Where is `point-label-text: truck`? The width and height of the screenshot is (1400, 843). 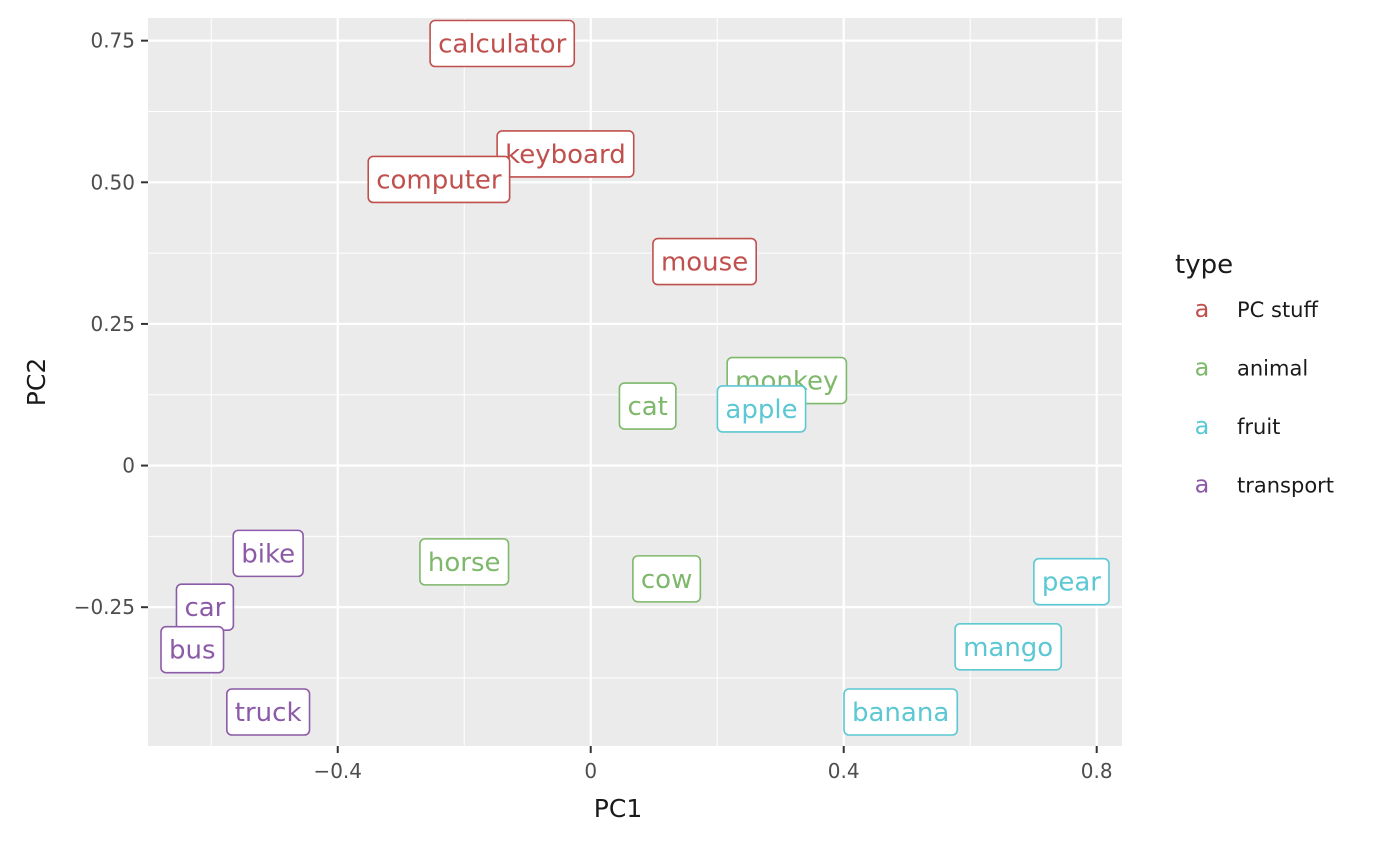 point-label-text: truck is located at coordinates (268, 713).